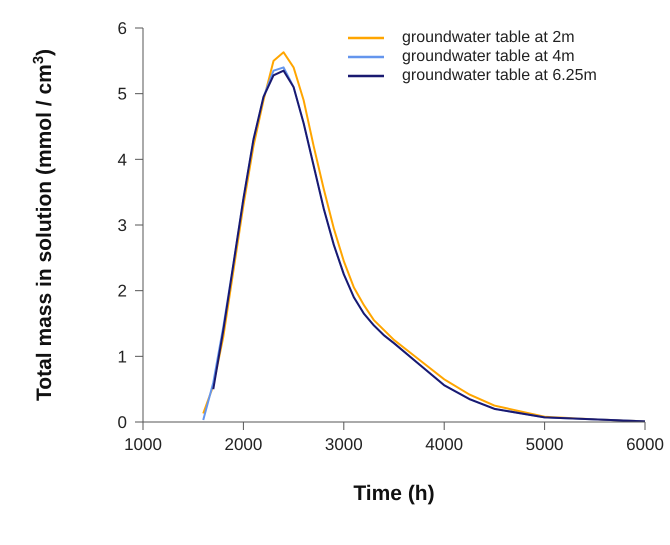 This screenshot has height=545, width=670. Describe the element at coordinates (122, 422) in the screenshot. I see `y-tick-label: 0` at that location.